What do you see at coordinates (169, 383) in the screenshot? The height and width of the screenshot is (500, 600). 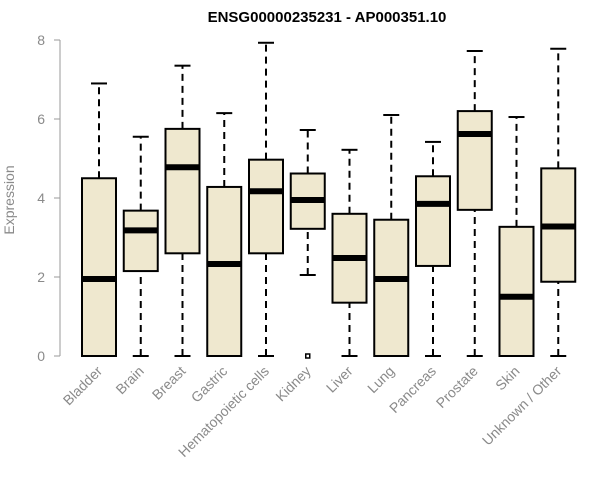 I see `x-tick-label: Breast` at bounding box center [169, 383].